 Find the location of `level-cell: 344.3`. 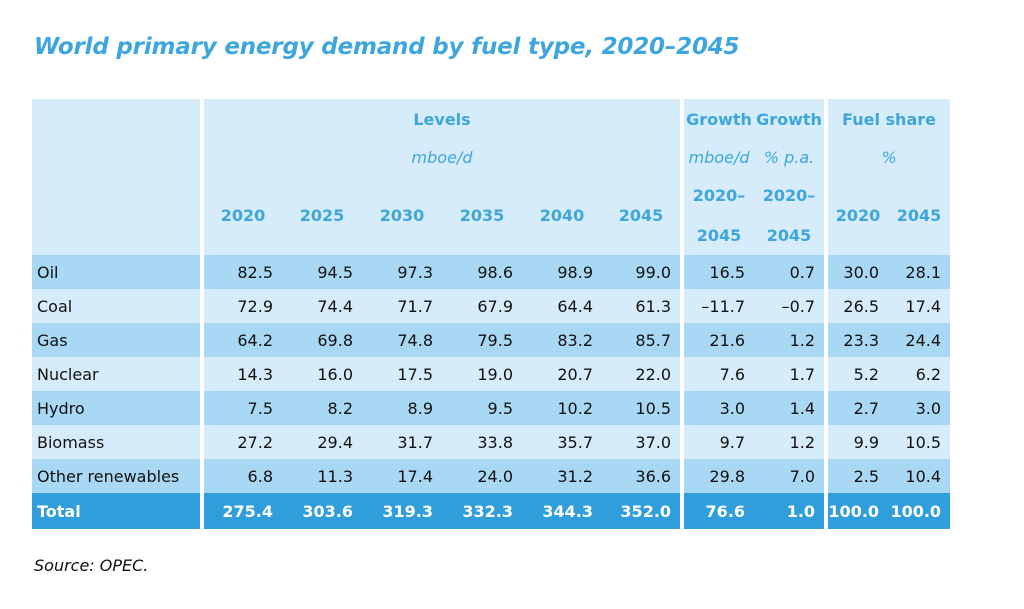

level-cell: 344.3 is located at coordinates (562, 511).